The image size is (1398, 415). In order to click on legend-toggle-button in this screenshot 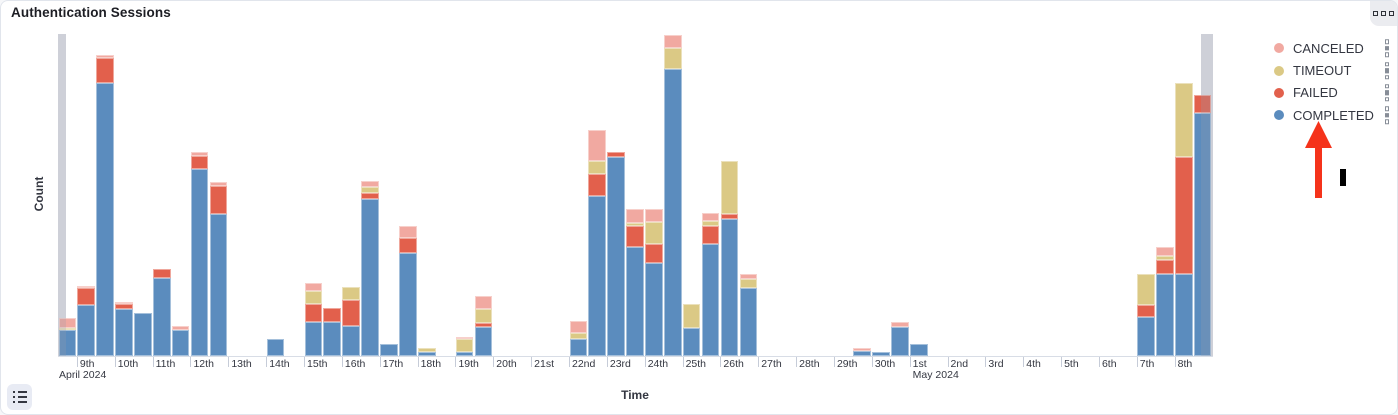, I will do `click(19, 397)`.